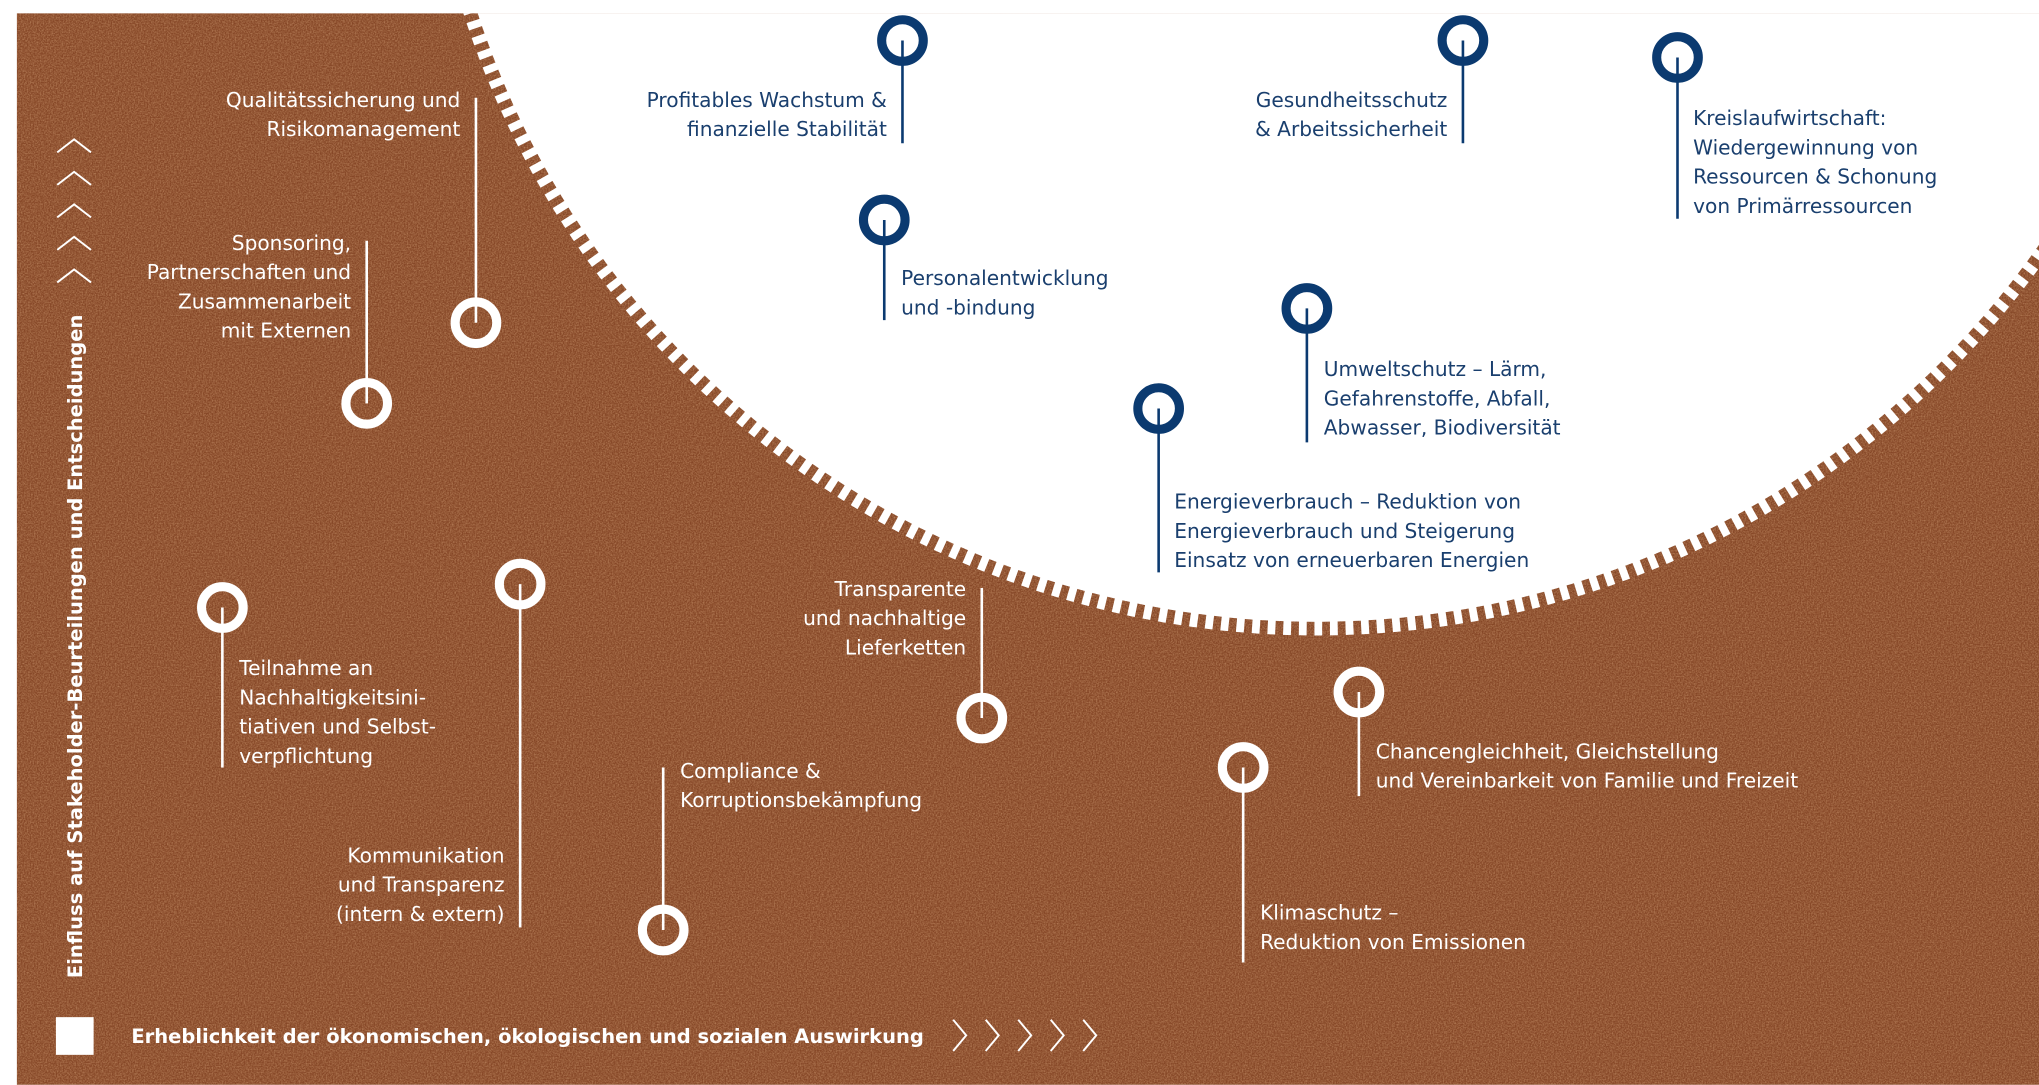 Image resolution: width=2039 pixels, height=1085 pixels. I want to click on node-label: Ressourcen & Schonung, so click(1815, 177).